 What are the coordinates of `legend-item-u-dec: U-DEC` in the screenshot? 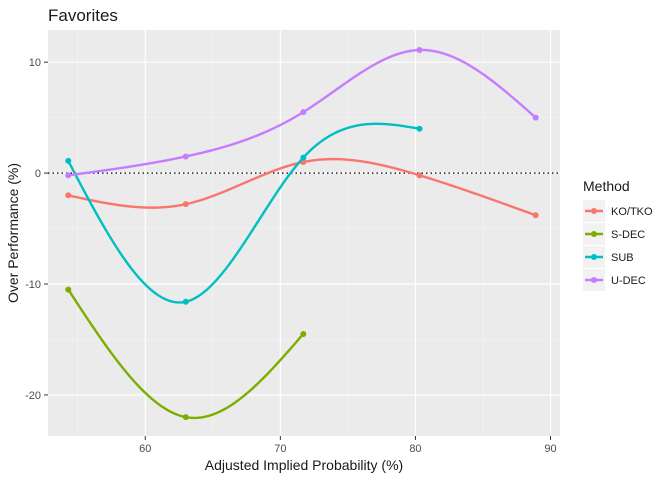 It's located at (614, 280).